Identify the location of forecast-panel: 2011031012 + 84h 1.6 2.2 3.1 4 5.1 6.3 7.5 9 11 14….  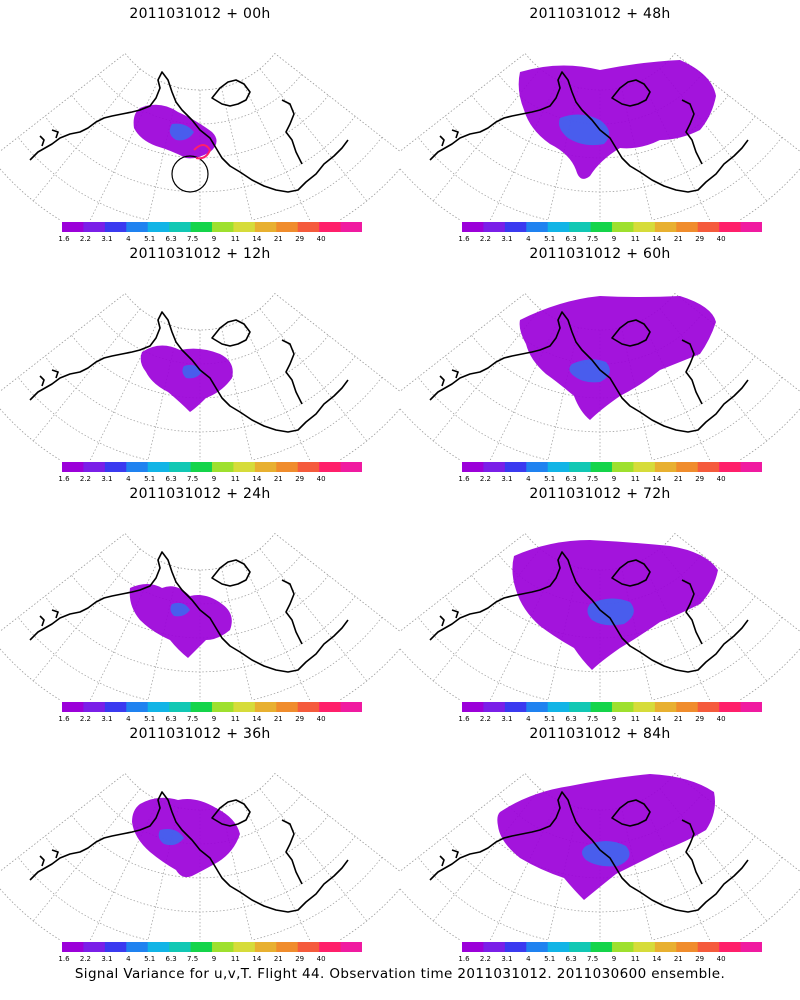
(600, 842).